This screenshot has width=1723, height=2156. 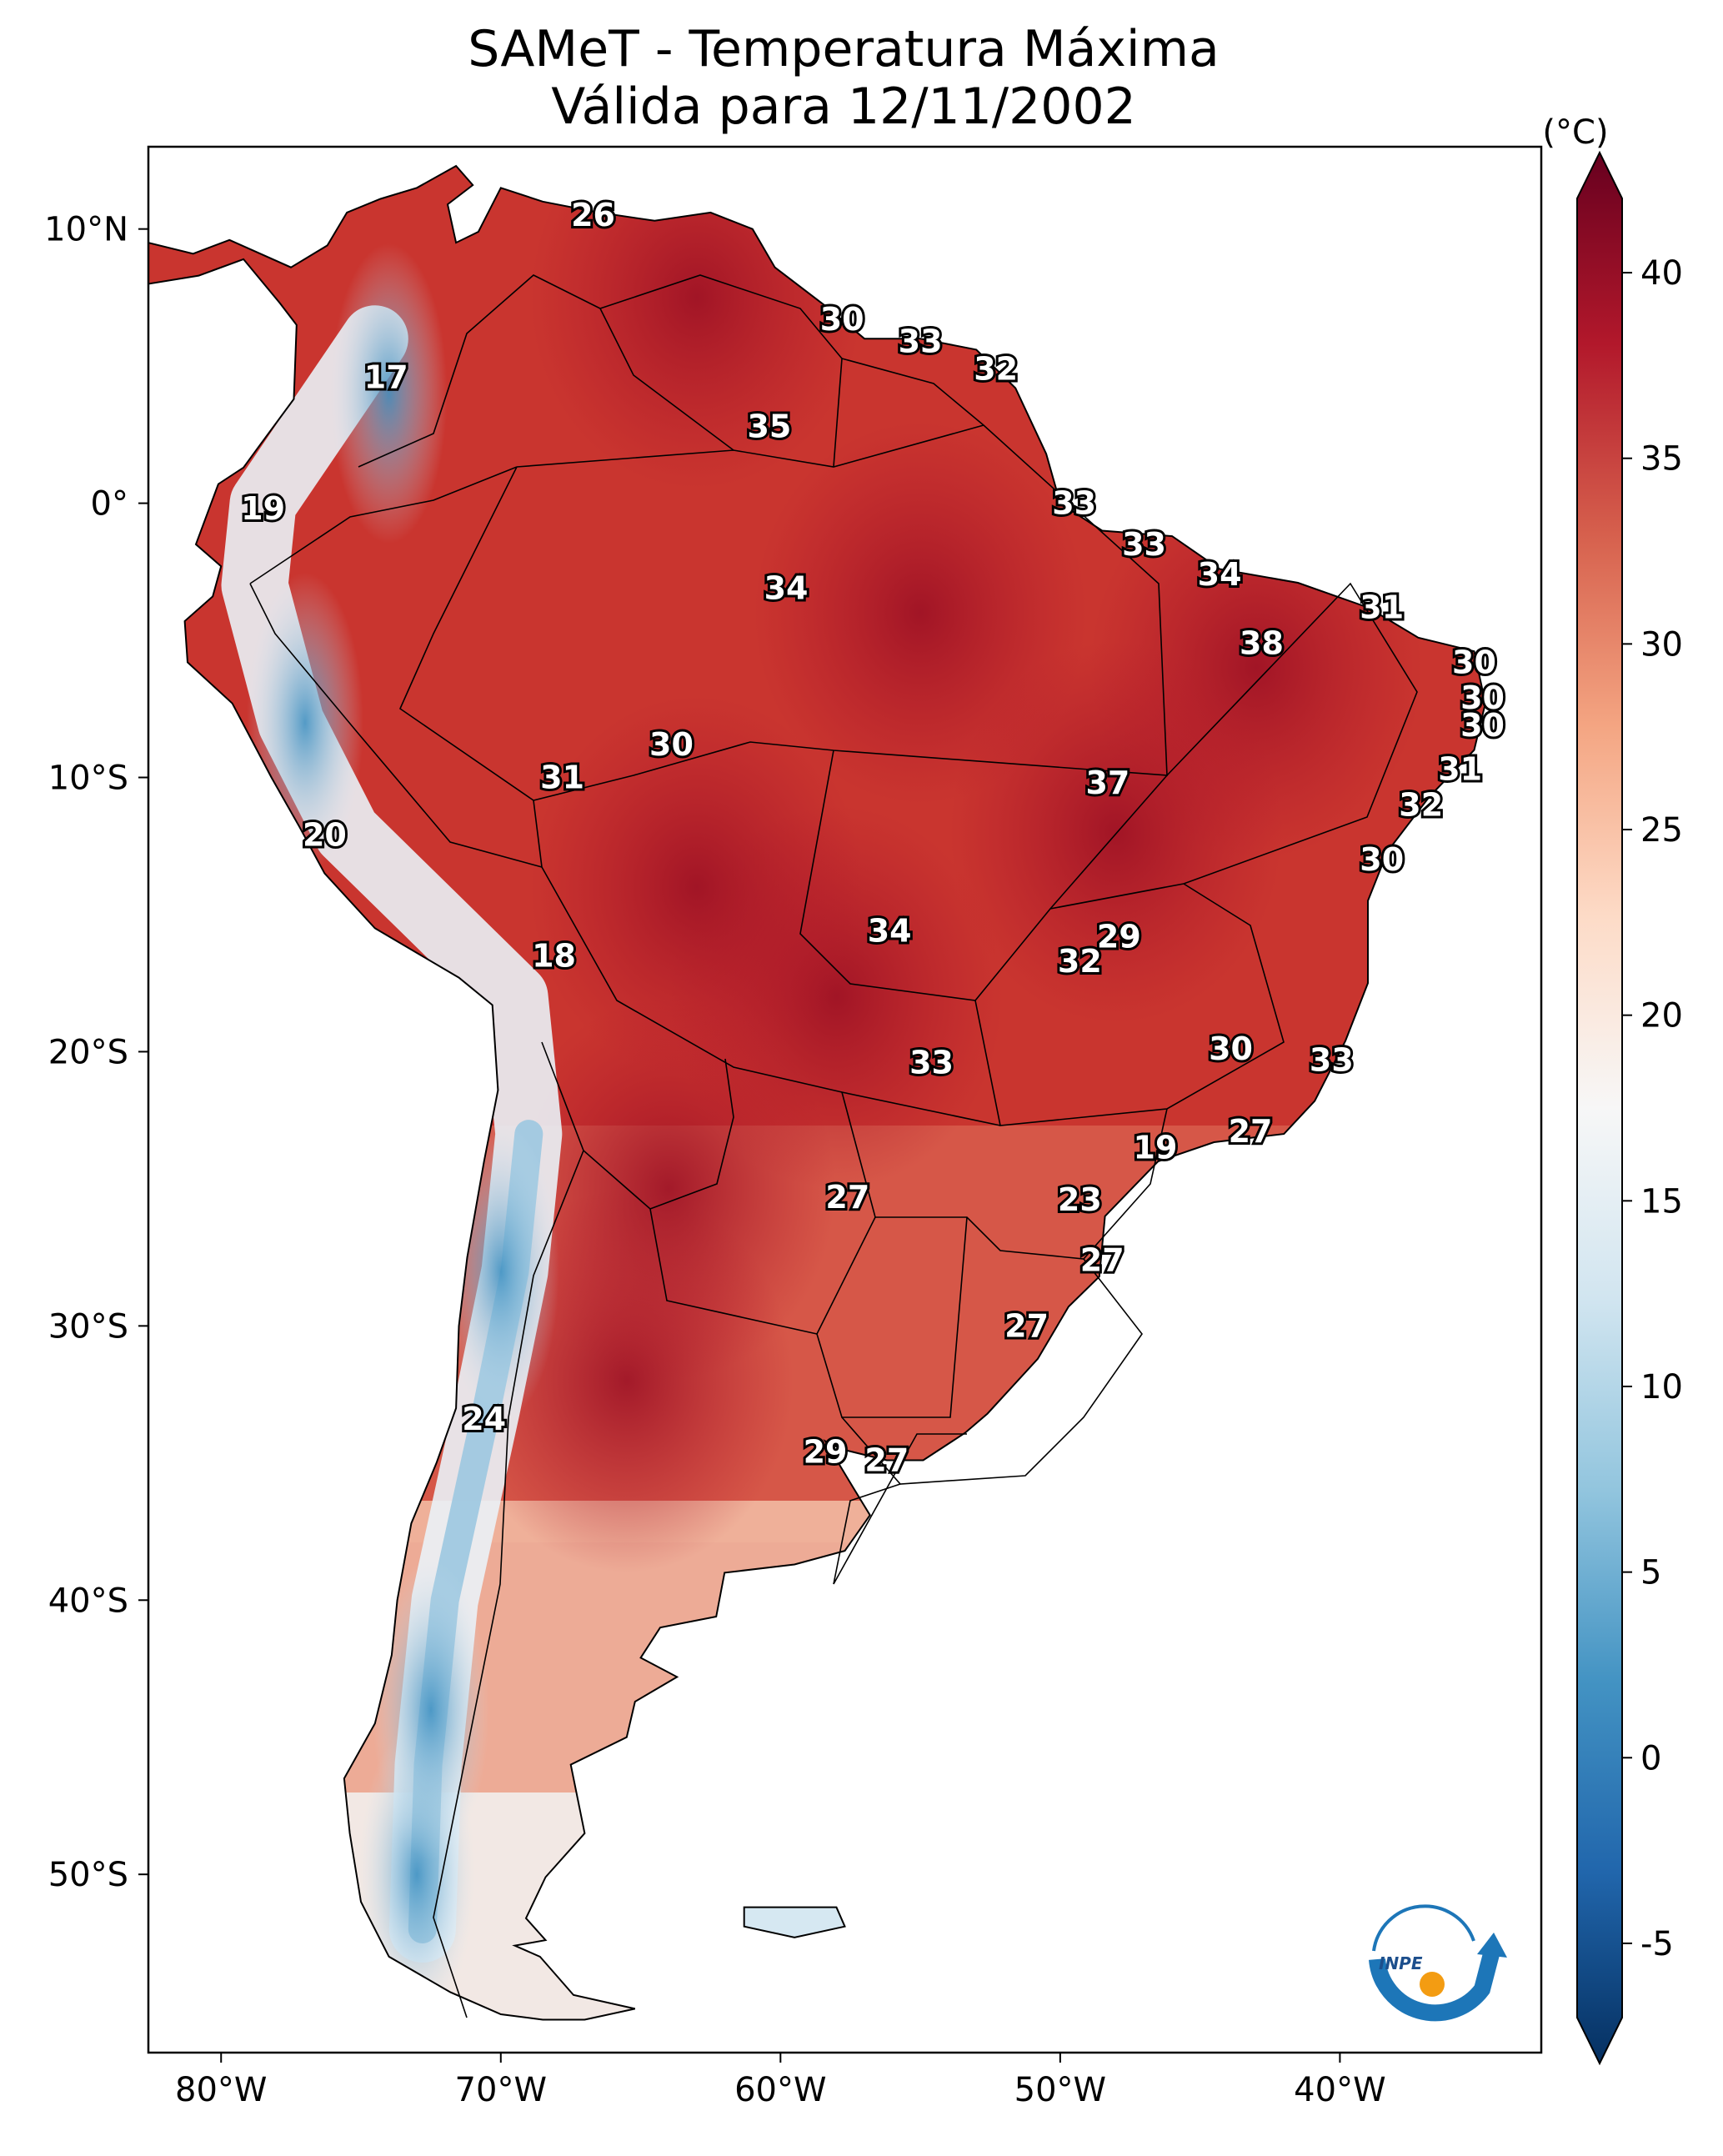 What do you see at coordinates (1651, 1573) in the screenshot?
I see `colorbar-tick-label: 5` at bounding box center [1651, 1573].